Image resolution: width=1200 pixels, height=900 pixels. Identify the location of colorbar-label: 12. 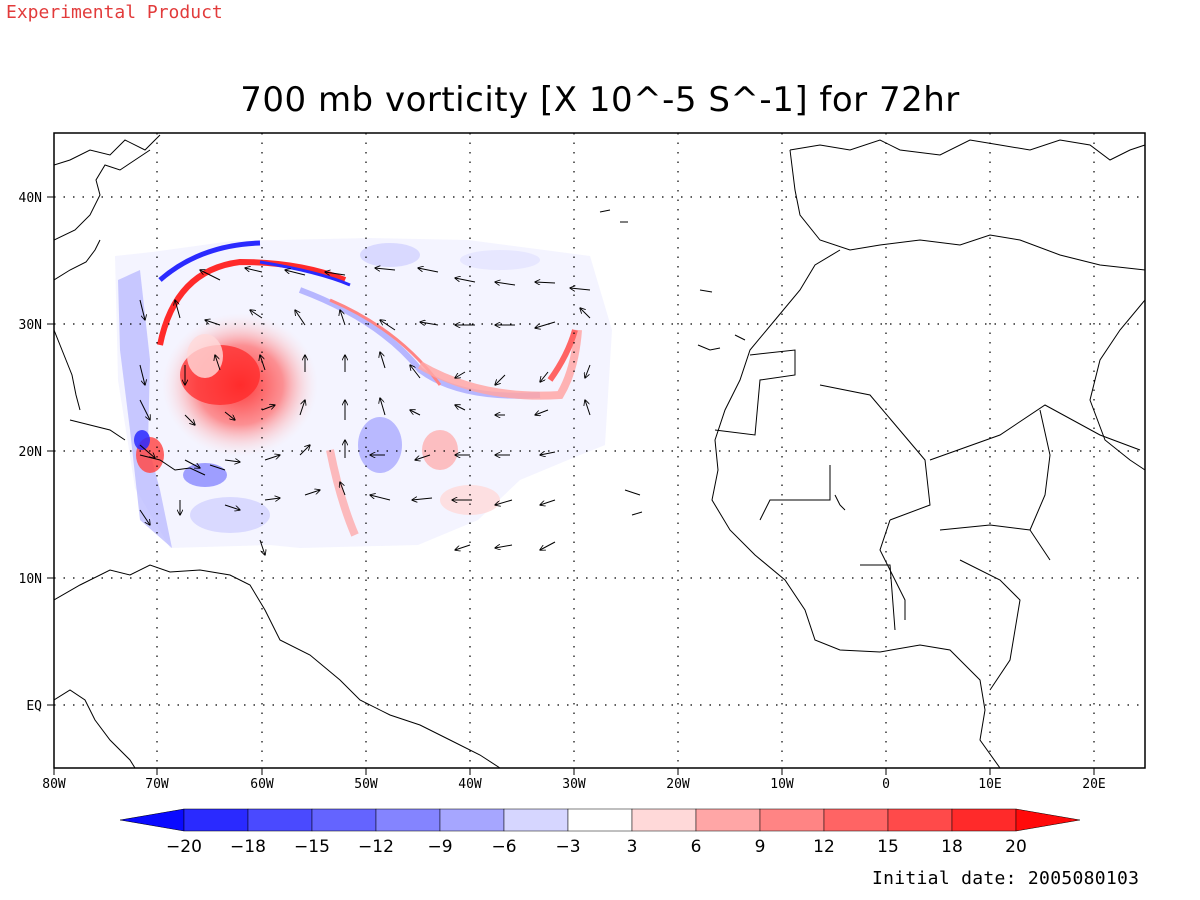
(824, 847).